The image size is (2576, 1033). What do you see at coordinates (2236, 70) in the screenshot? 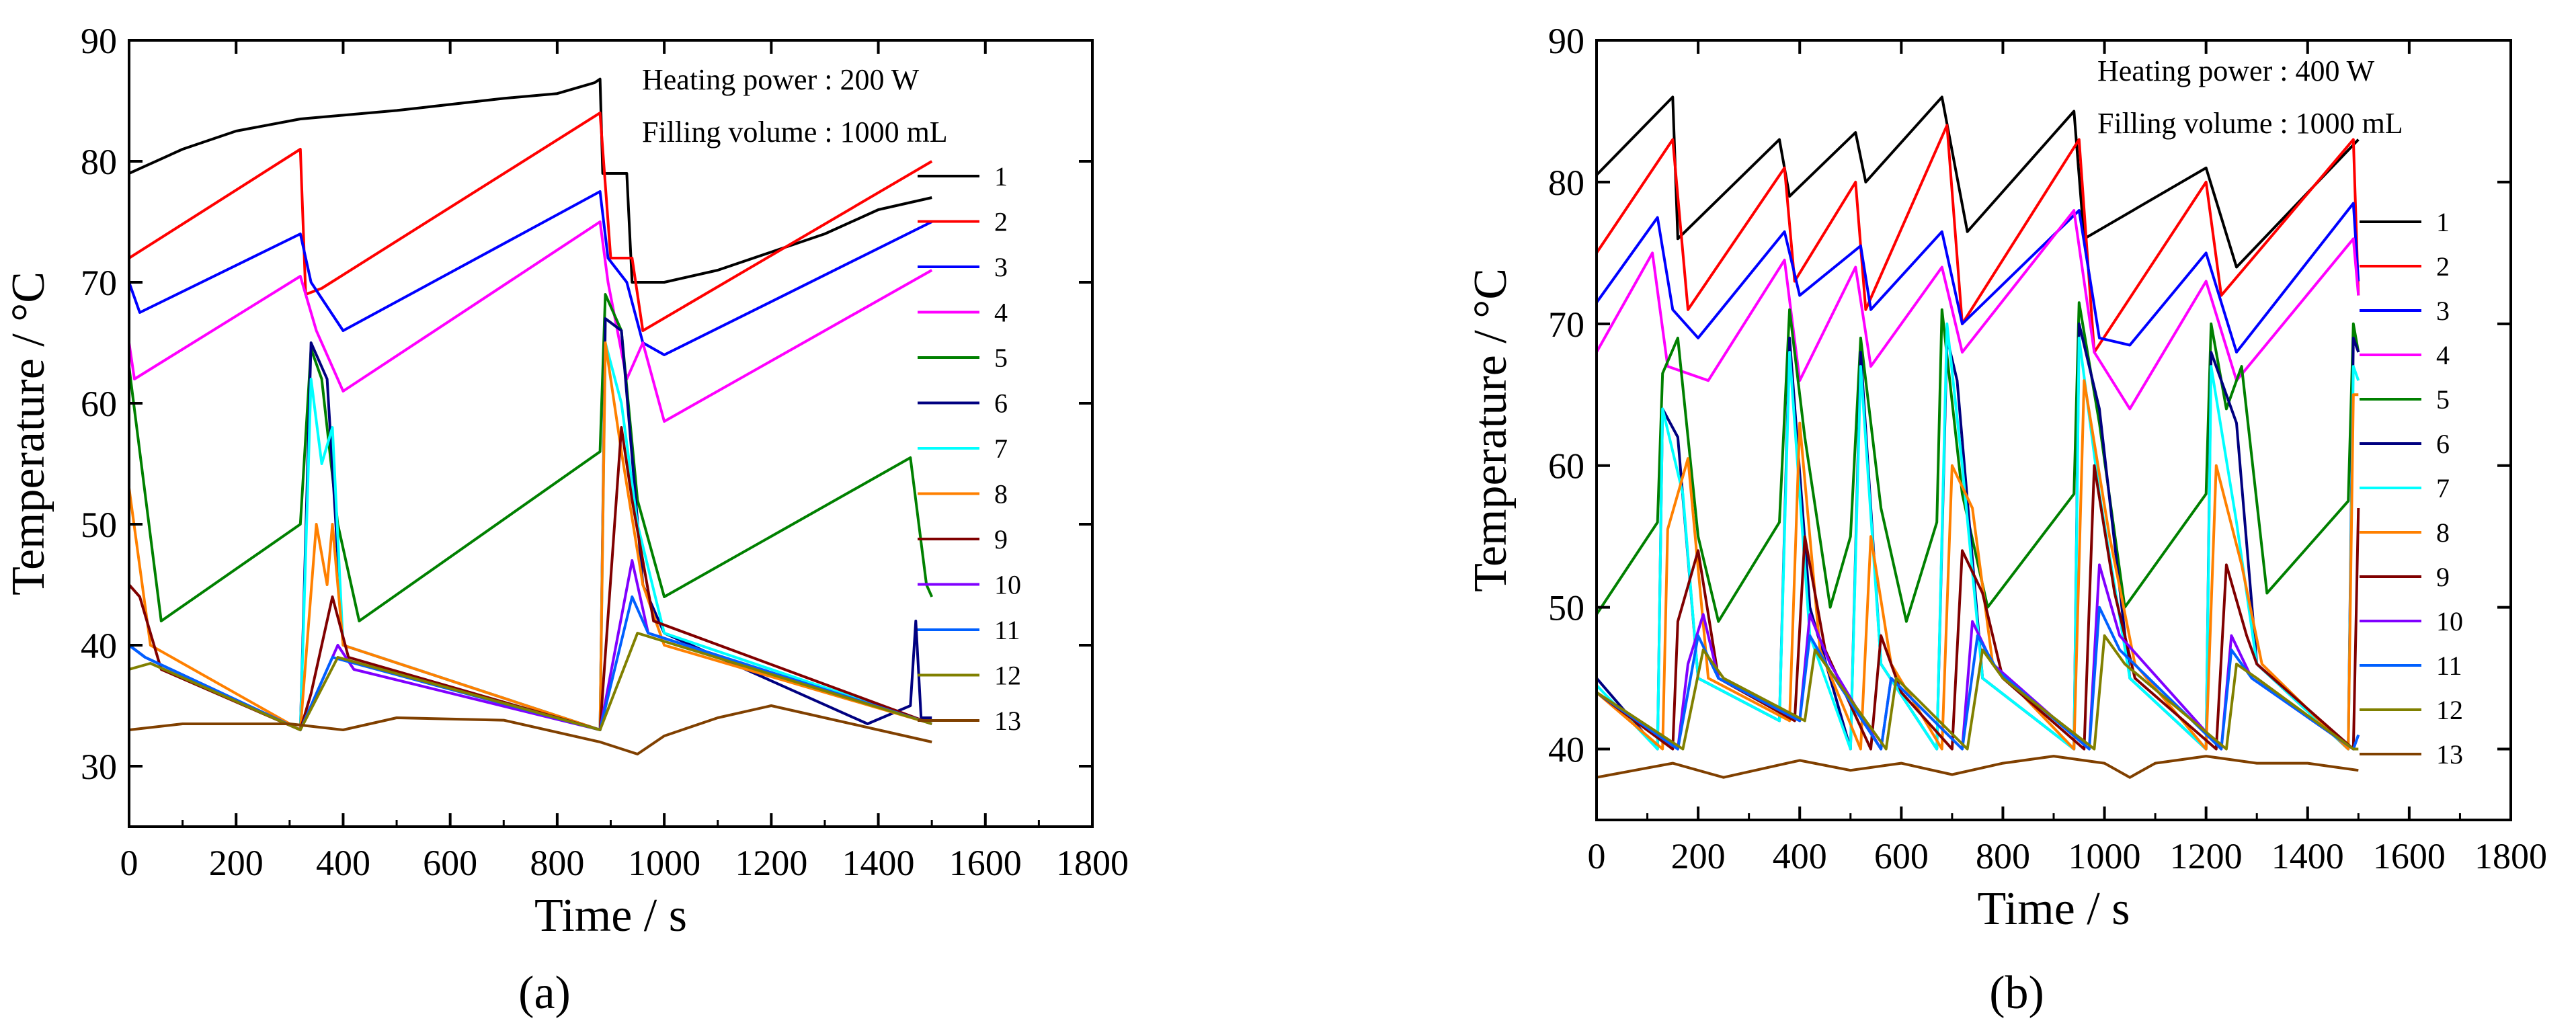
I see `annotation-text: Heating power : 400 W` at bounding box center [2236, 70].